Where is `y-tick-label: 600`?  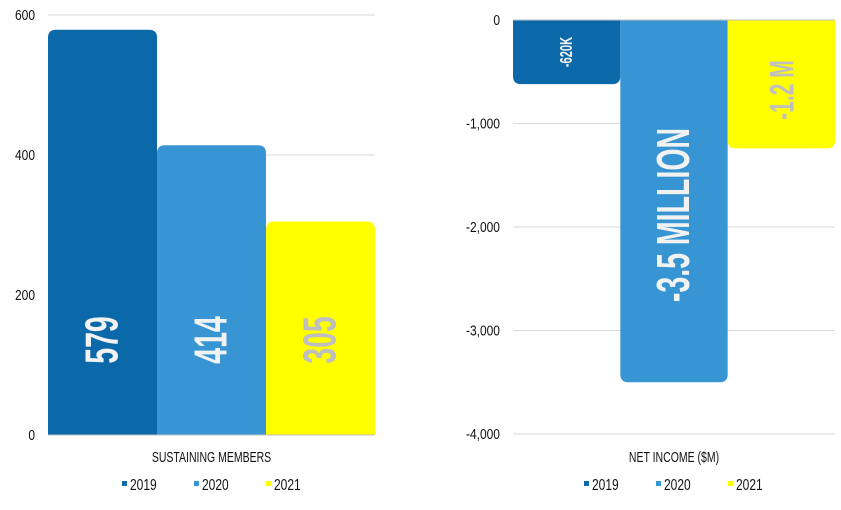
y-tick-label: 600 is located at coordinates (25, 15).